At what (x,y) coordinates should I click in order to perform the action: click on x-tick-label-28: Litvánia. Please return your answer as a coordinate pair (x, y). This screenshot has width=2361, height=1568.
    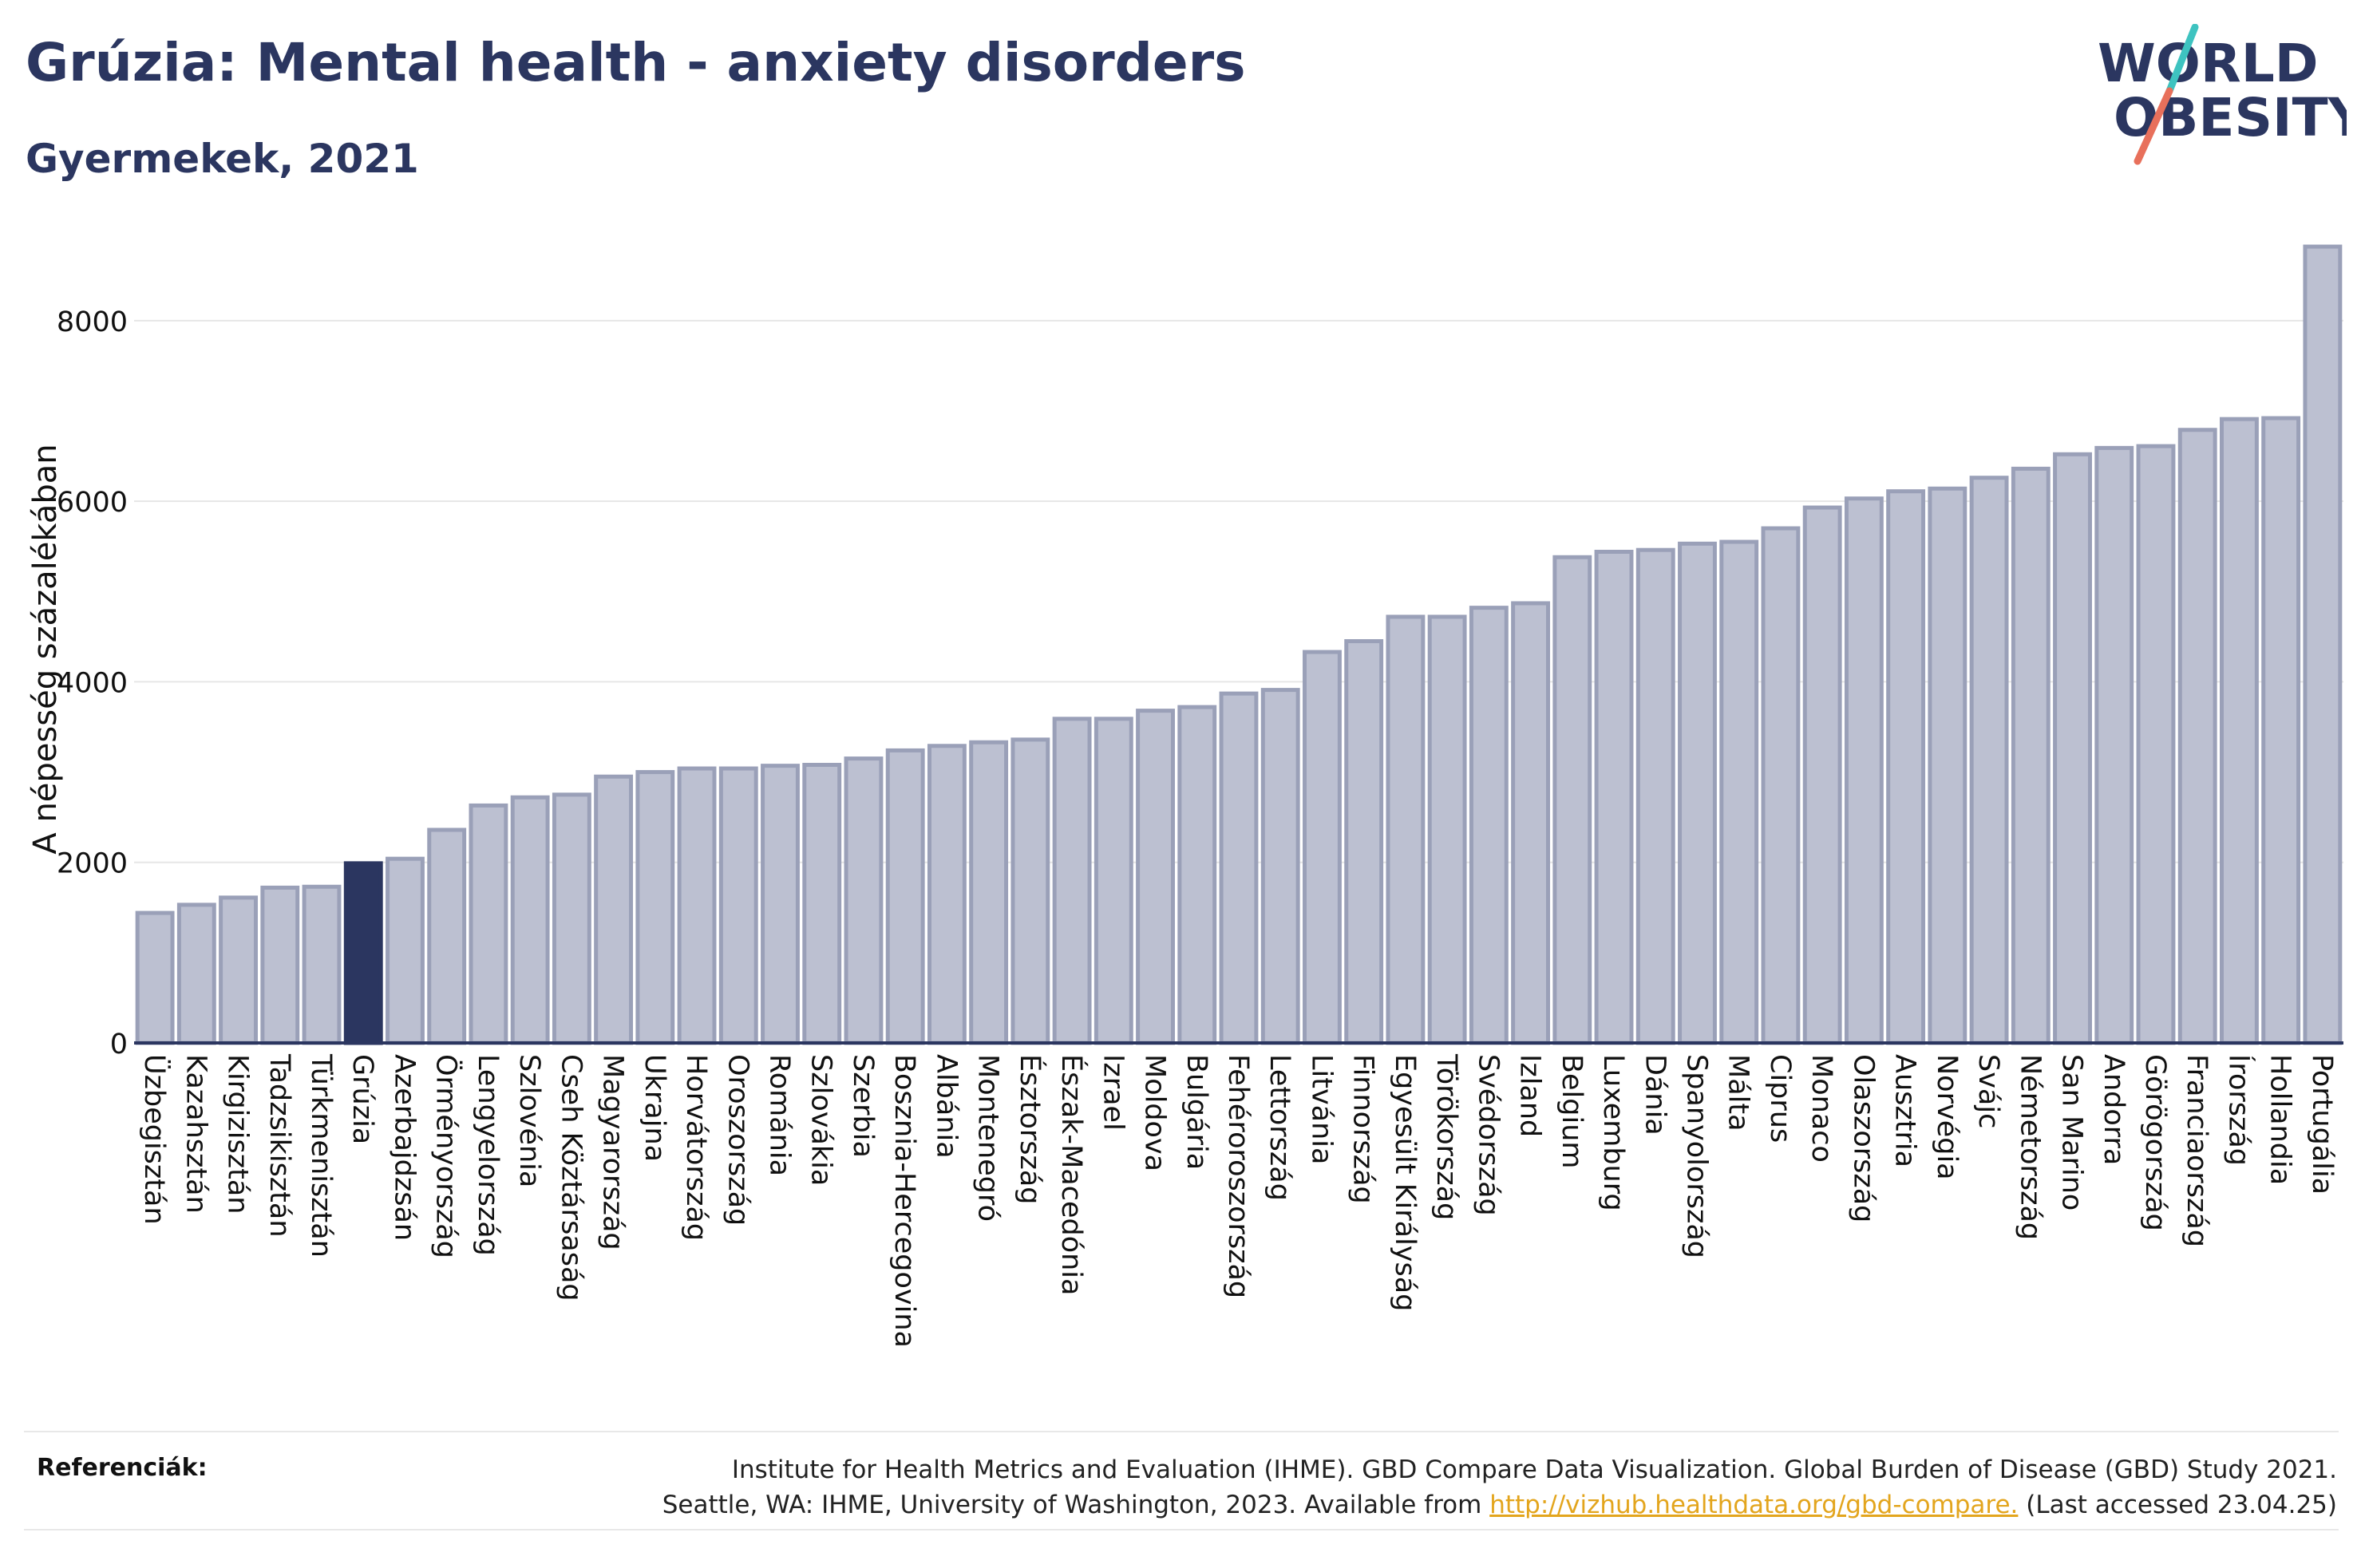
    Looking at the image, I should click on (1321, 1109).